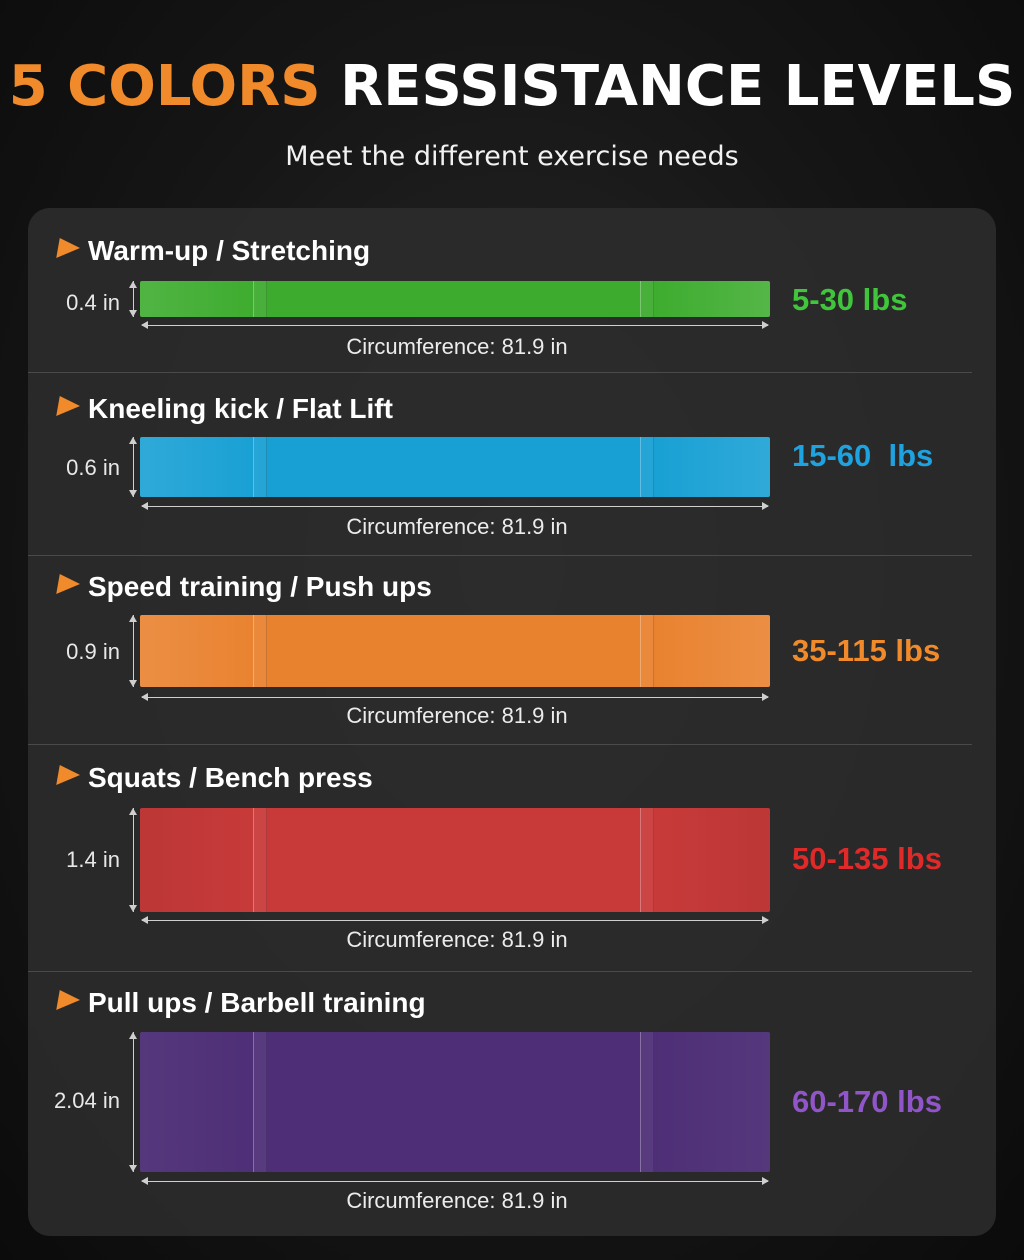  I want to click on page-title: 5 COLORS RESSISTANCE LEVELS, so click(512, 87).